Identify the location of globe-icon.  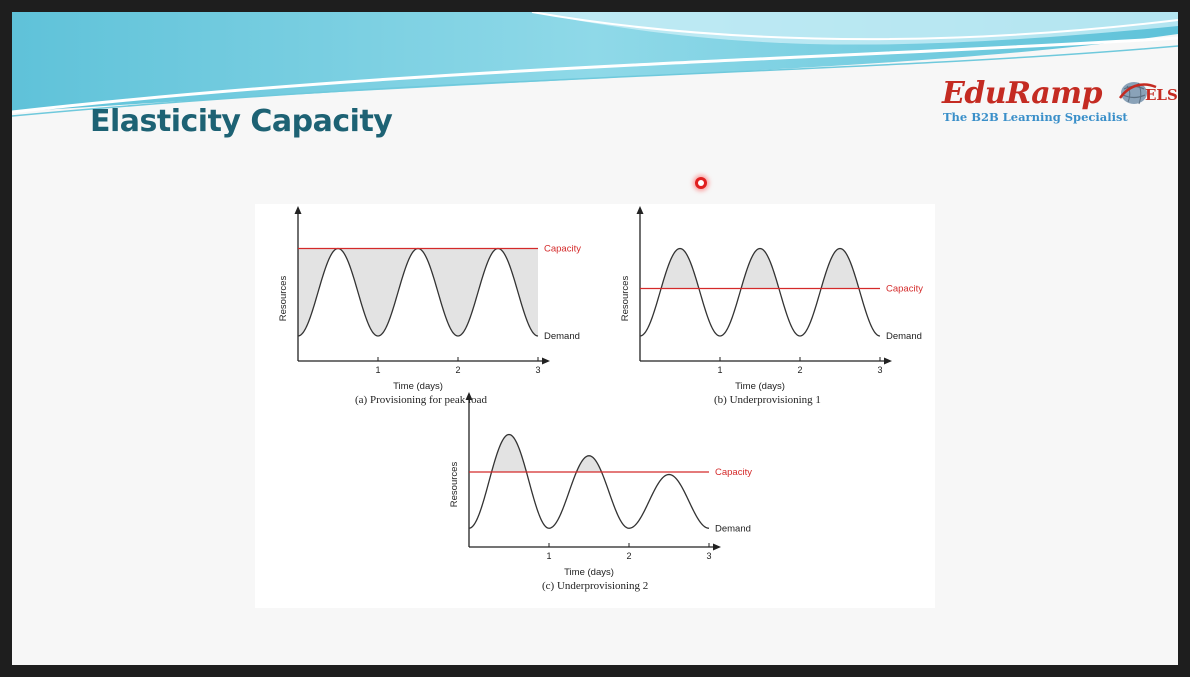
(1137, 93).